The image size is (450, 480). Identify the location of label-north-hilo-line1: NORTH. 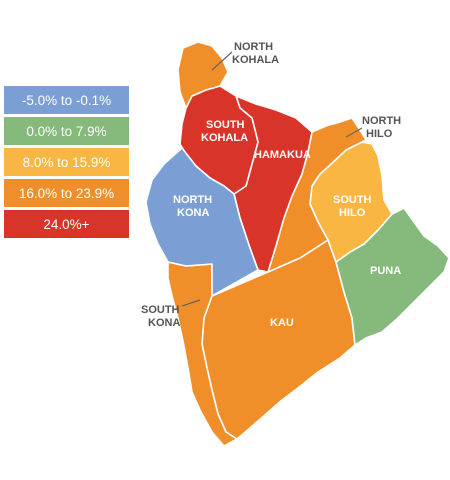
(381, 121).